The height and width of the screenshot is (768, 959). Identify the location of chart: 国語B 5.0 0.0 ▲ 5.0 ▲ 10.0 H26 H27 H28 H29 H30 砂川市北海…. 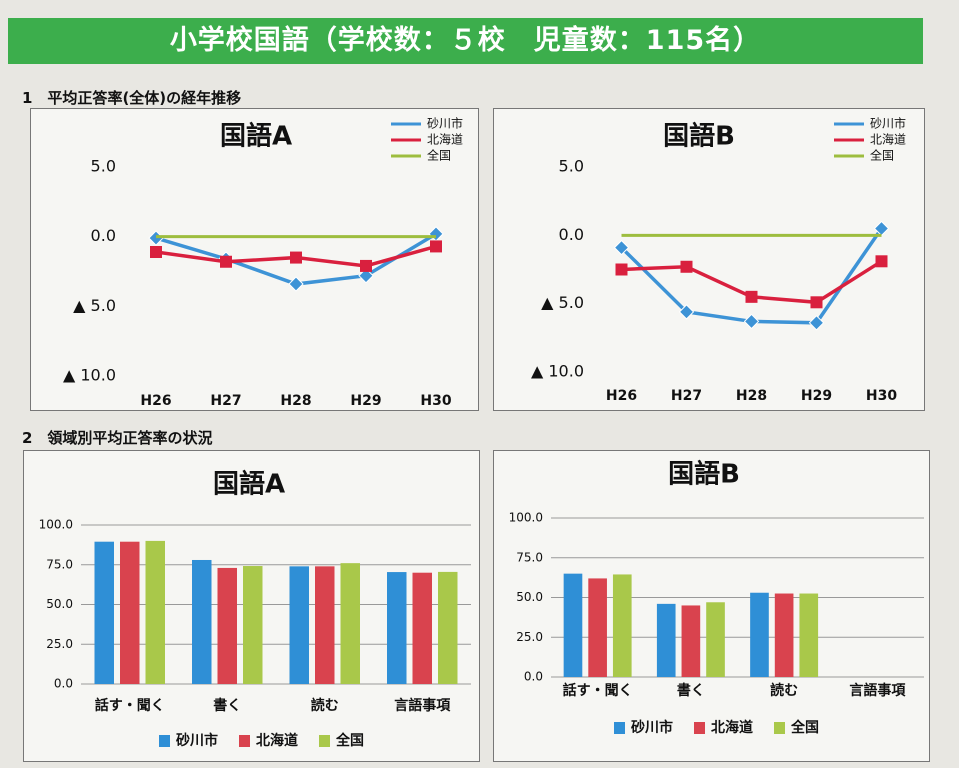
(718, 260).